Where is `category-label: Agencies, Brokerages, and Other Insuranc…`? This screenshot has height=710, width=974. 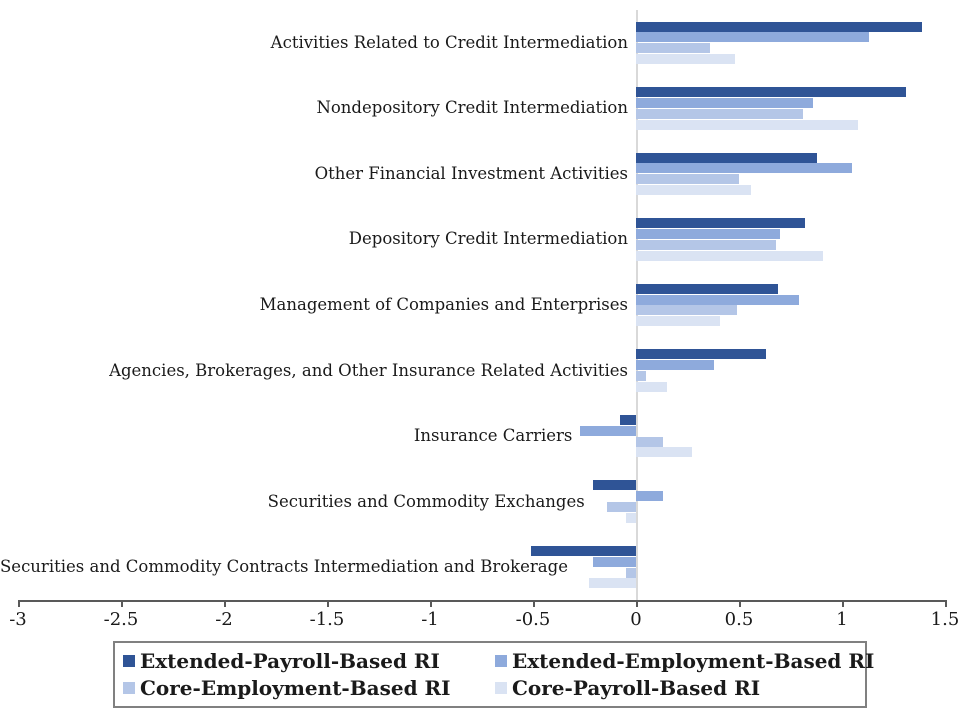 category-label: Agencies, Brokerages, and Other Insuranc… is located at coordinates (368, 370).